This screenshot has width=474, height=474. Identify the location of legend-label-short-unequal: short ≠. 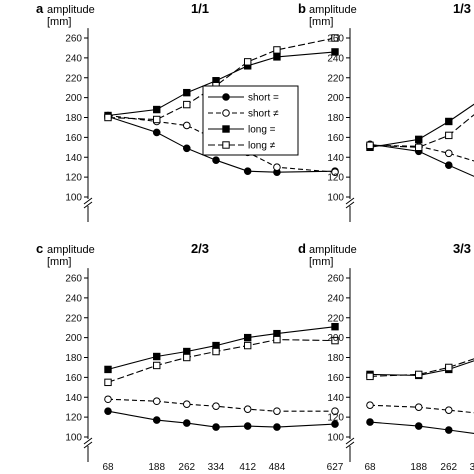
(263, 114).